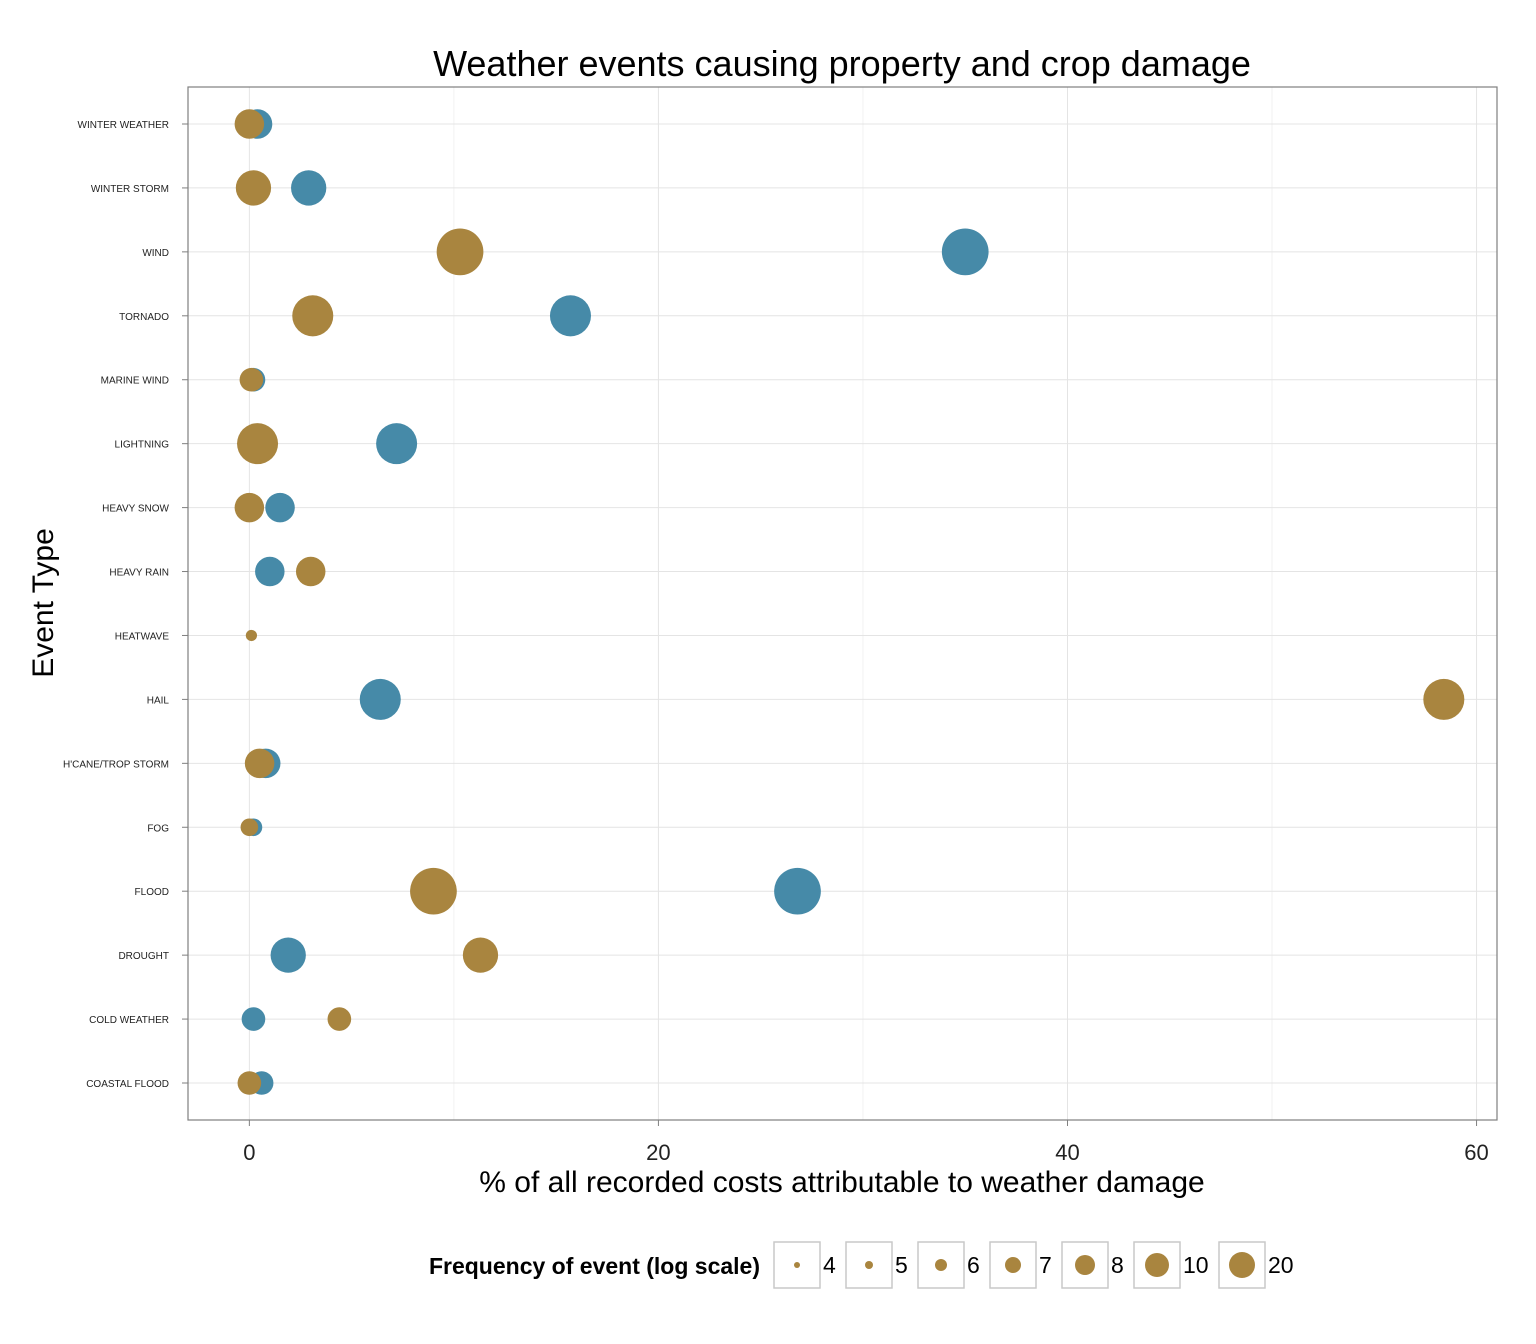 The image size is (1536, 1344). I want to click on size-legend: Frequency of event (log scale) 4 5 6 7 8 10 20, so click(861, 1265).